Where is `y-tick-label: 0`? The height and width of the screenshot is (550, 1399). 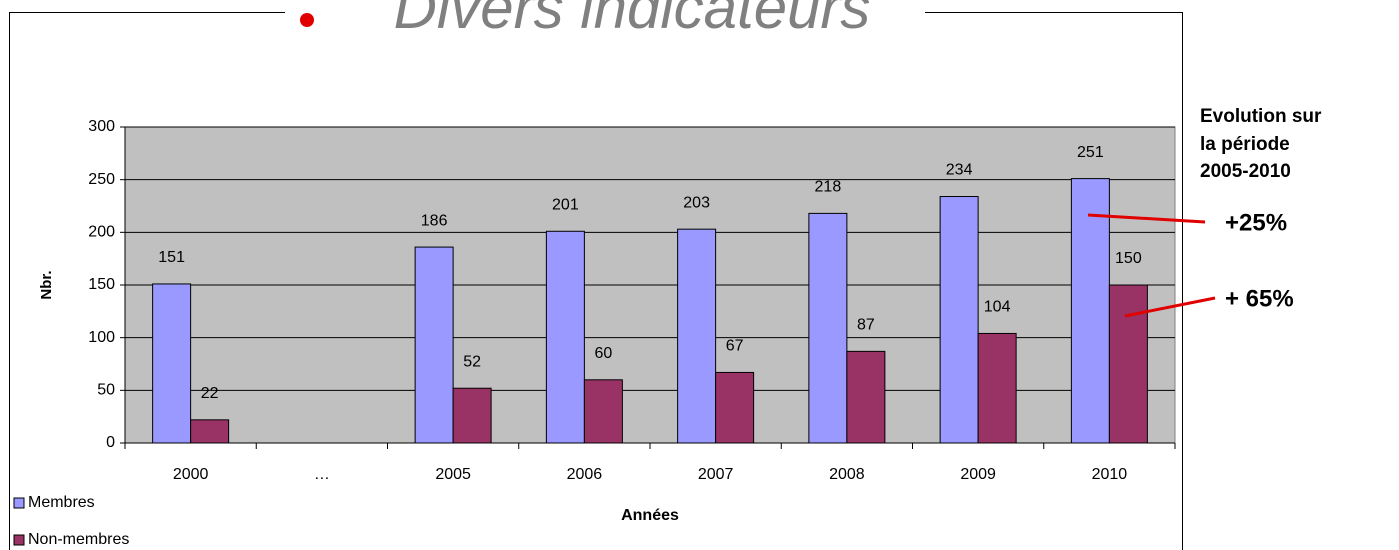
y-tick-label: 0 is located at coordinates (110, 442).